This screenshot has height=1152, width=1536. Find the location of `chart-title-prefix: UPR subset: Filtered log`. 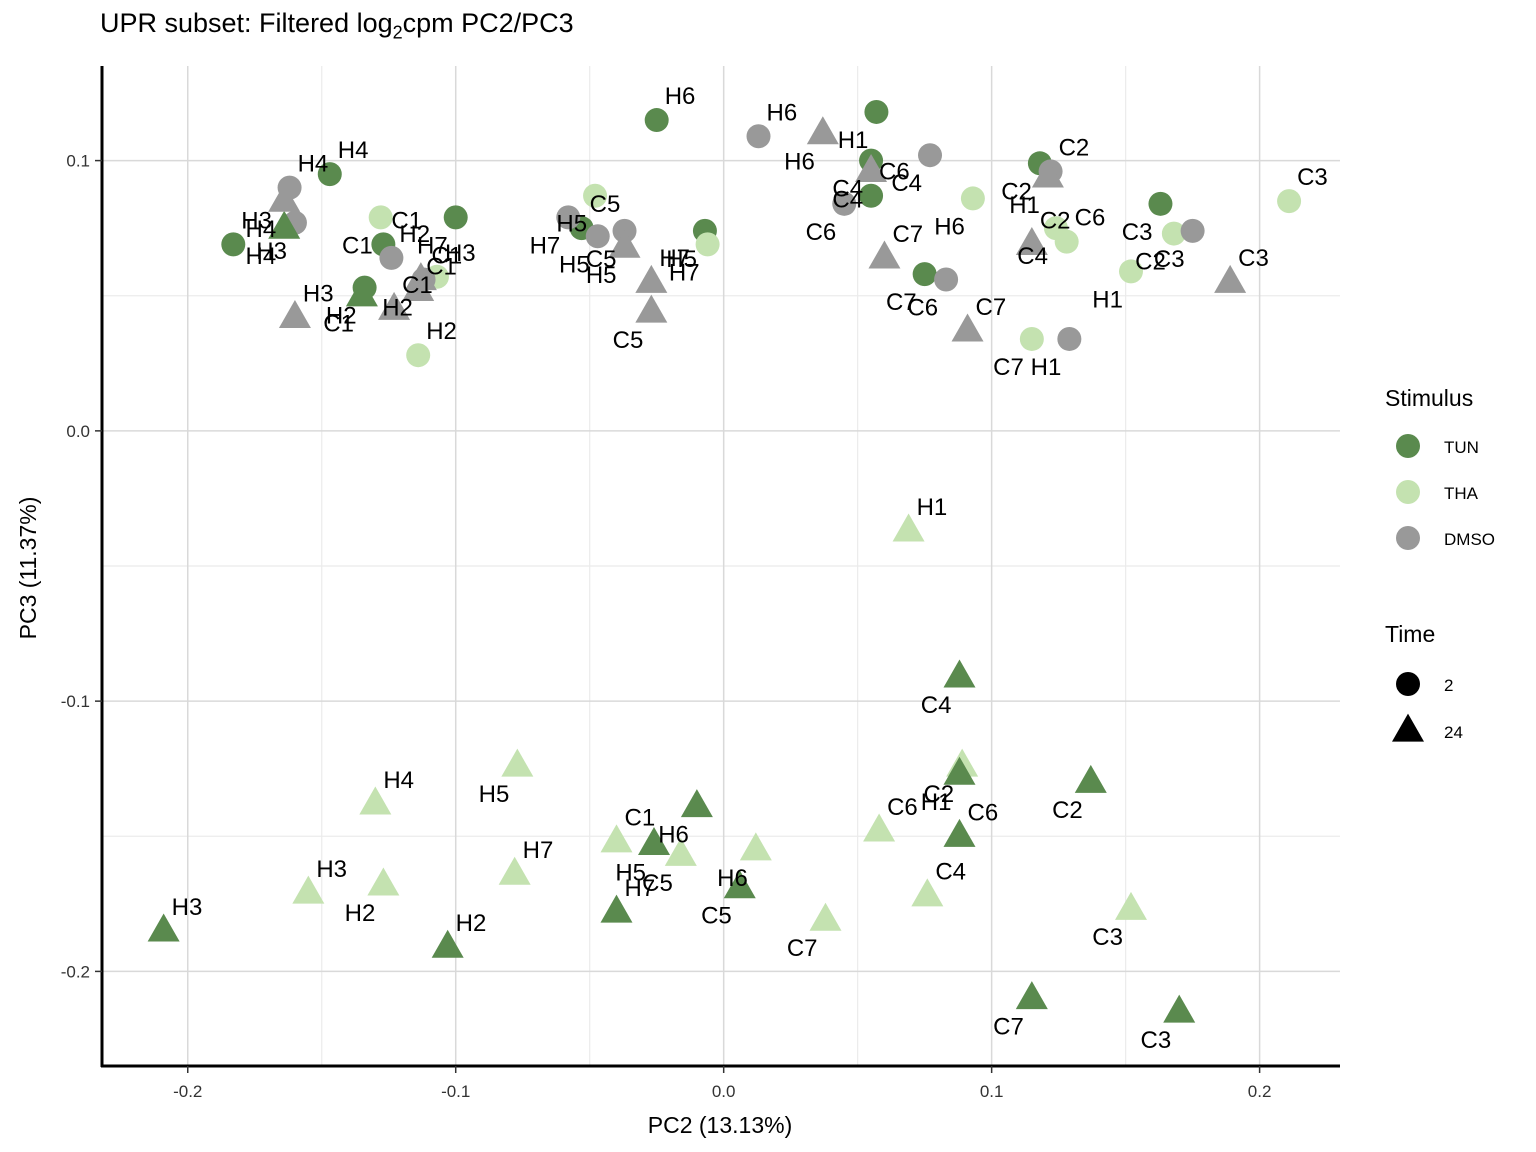

chart-title-prefix: UPR subset: Filtered log is located at coordinates (246, 23).